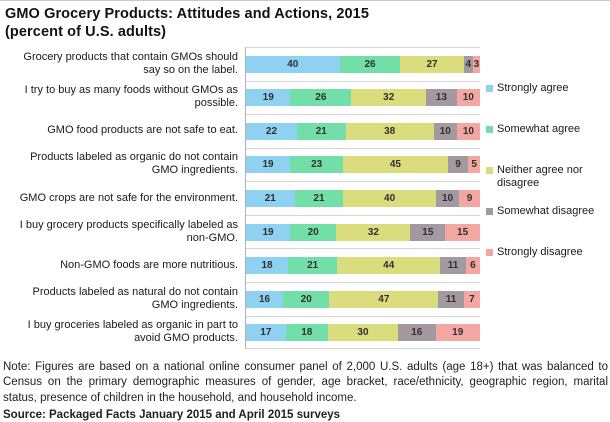 The image size is (610, 422). Describe the element at coordinates (384, 299) in the screenshot. I see `bar-segment-neither-agree-nor-disagree: 47` at that location.